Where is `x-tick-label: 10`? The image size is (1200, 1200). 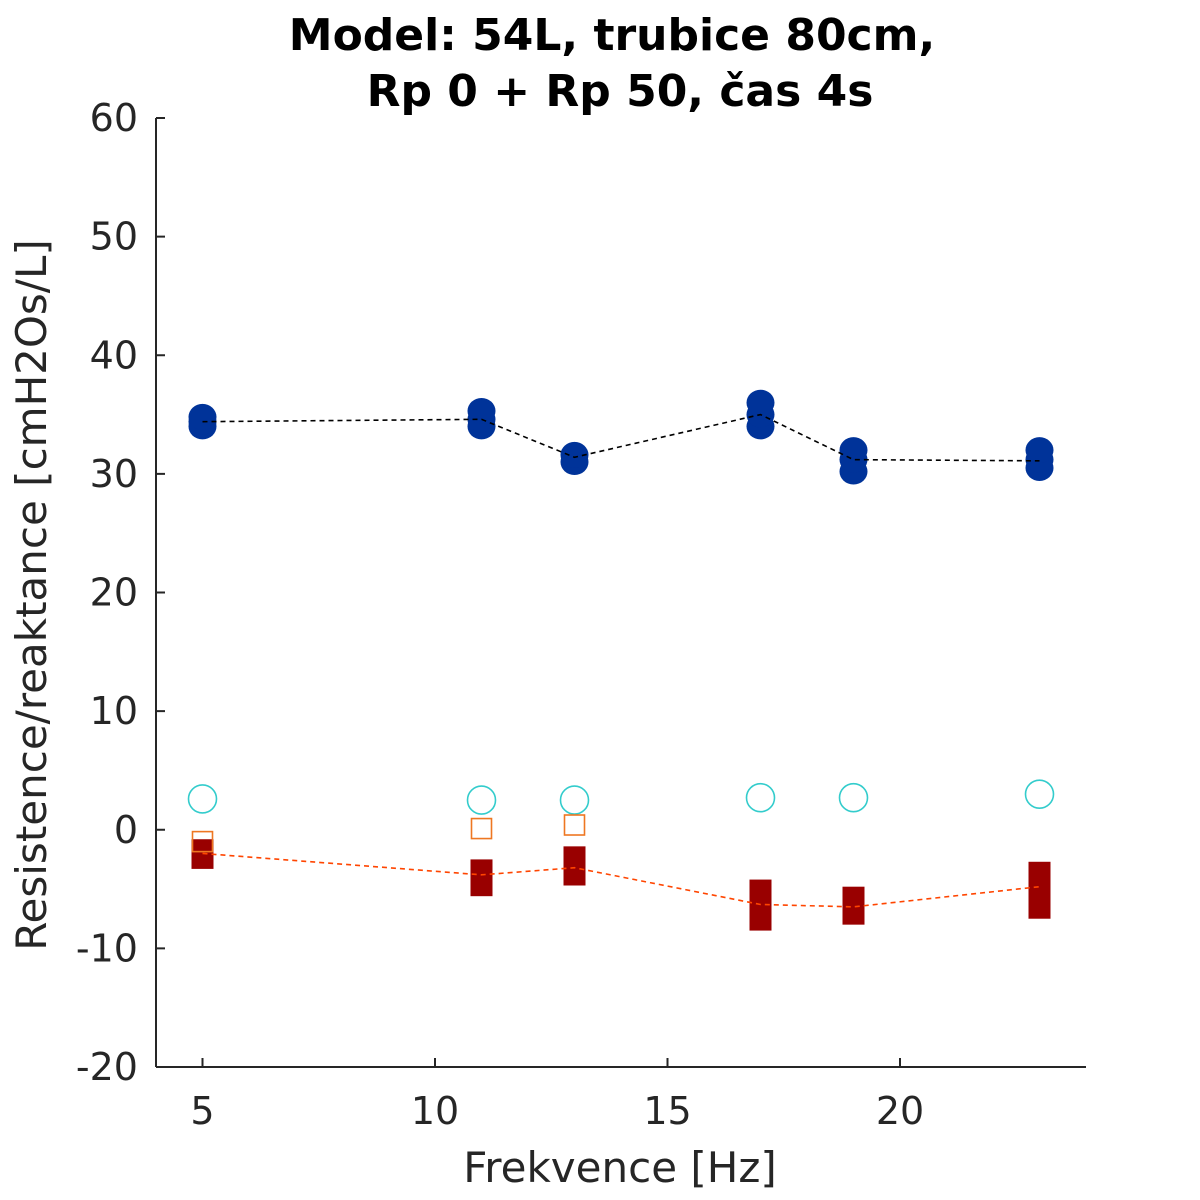 x-tick-label: 10 is located at coordinates (435, 1111).